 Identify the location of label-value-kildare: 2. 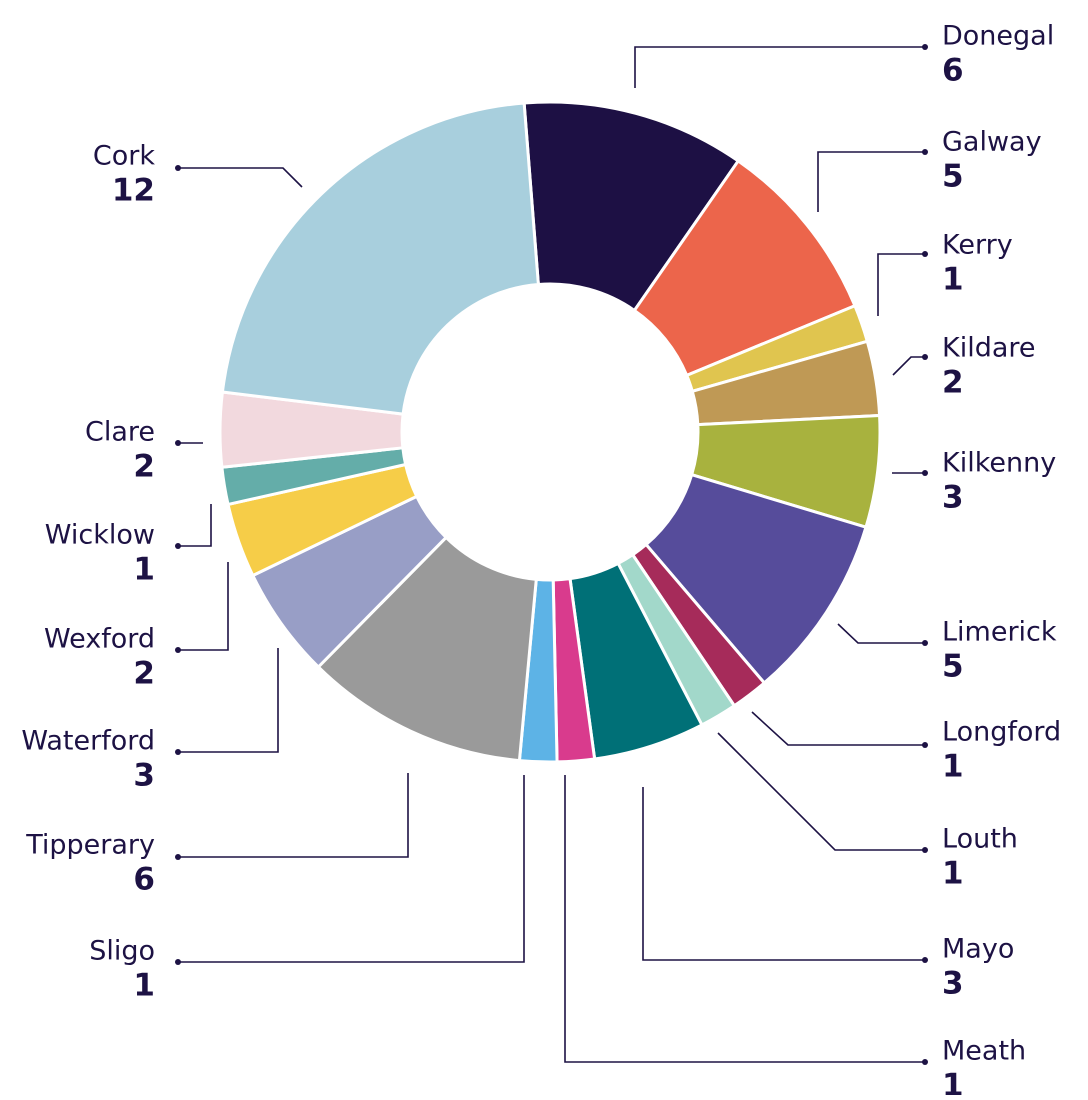
(953, 383).